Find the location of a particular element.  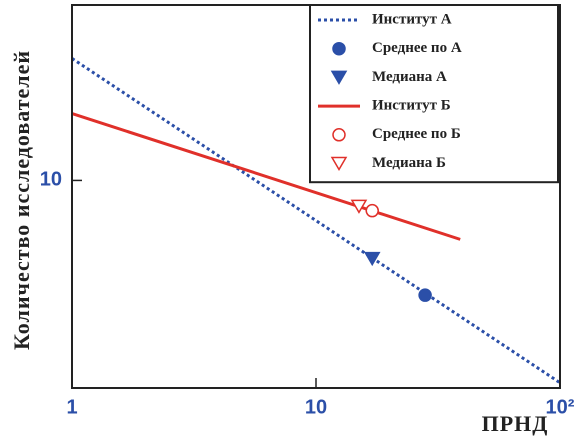

x-tick-label: 1 is located at coordinates (71, 407).